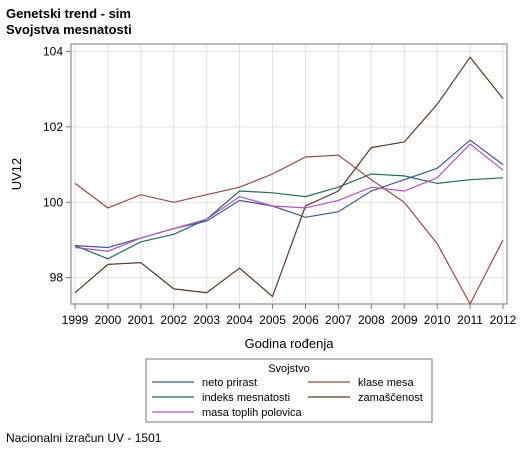 This screenshot has width=529, height=453. I want to click on x-tick-label: 2001, so click(140, 320).